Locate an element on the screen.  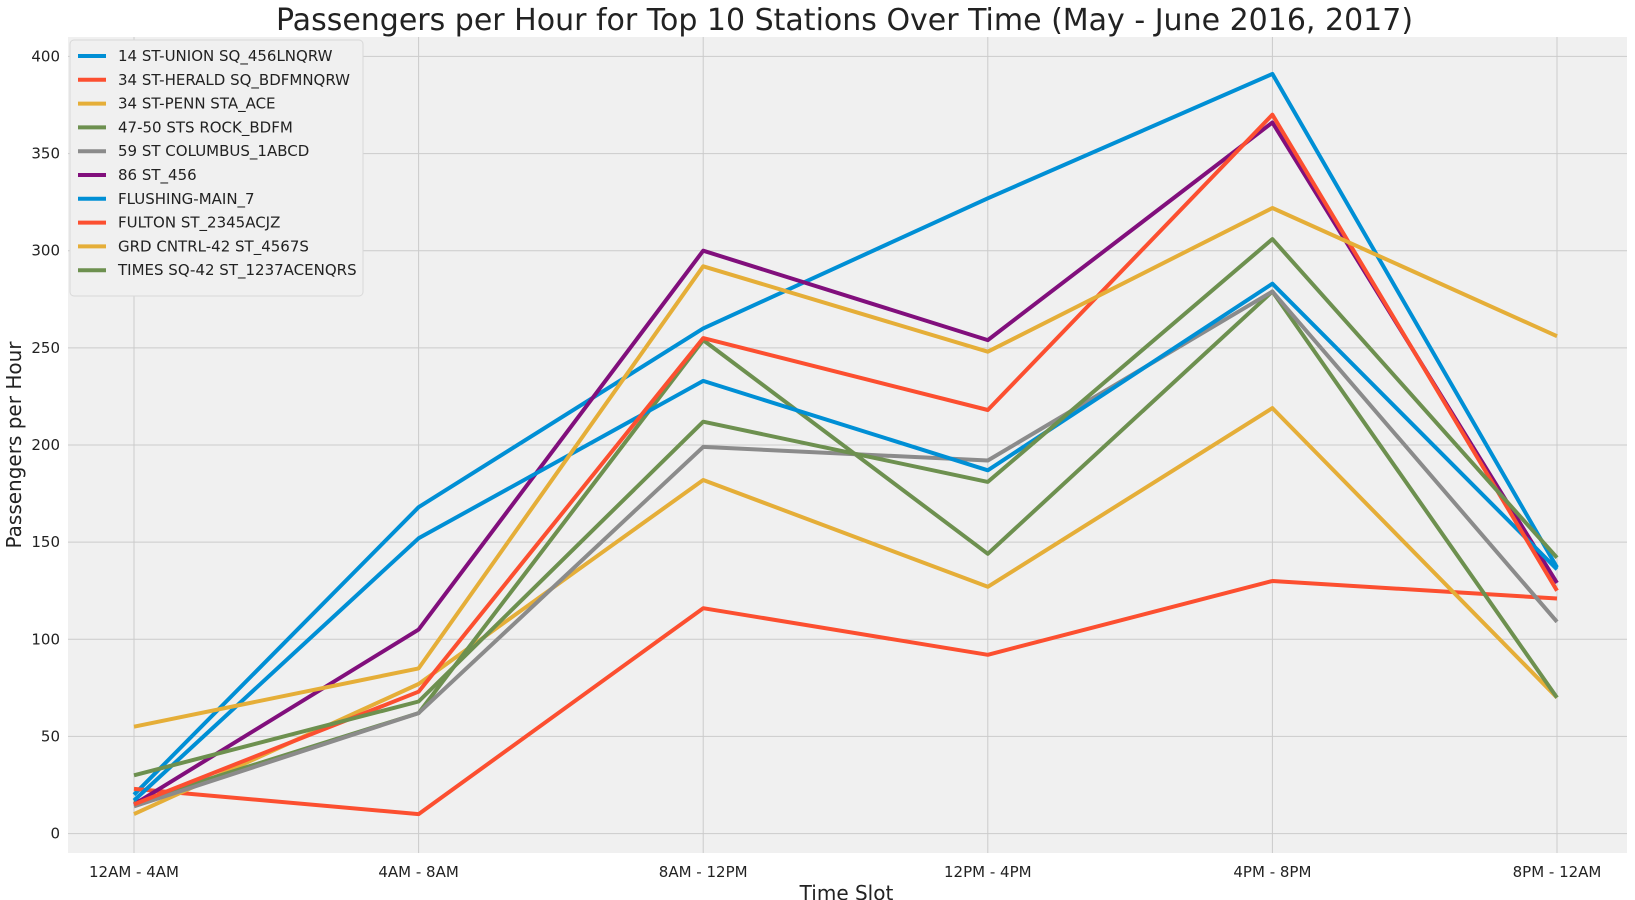
legend-label: 86 ST_456 is located at coordinates (157, 175).